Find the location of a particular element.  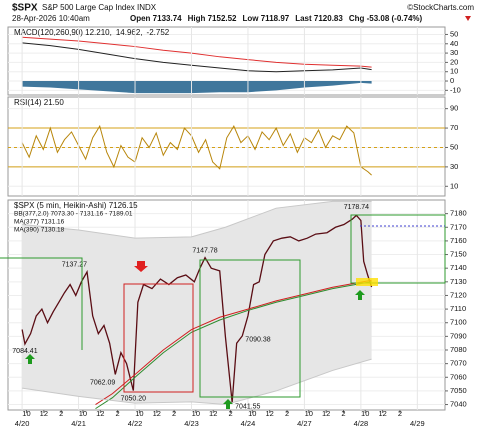

price-annotation: 7062.09 is located at coordinates (102, 382).